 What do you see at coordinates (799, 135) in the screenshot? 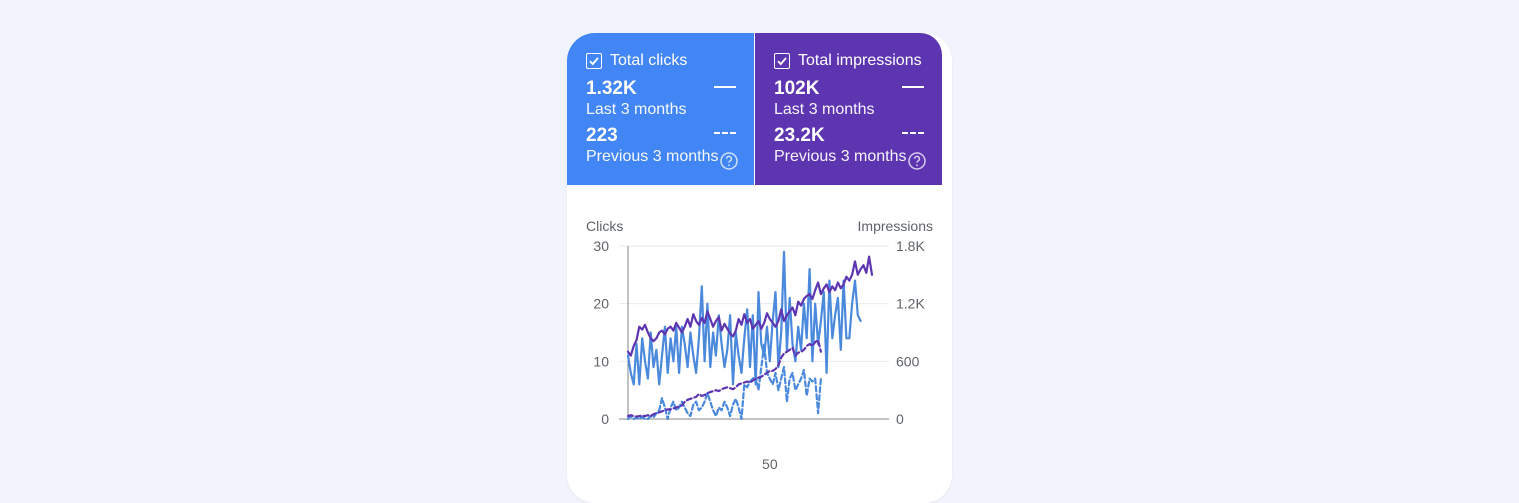
I see `previous-impressions-value: 23.2K` at bounding box center [799, 135].